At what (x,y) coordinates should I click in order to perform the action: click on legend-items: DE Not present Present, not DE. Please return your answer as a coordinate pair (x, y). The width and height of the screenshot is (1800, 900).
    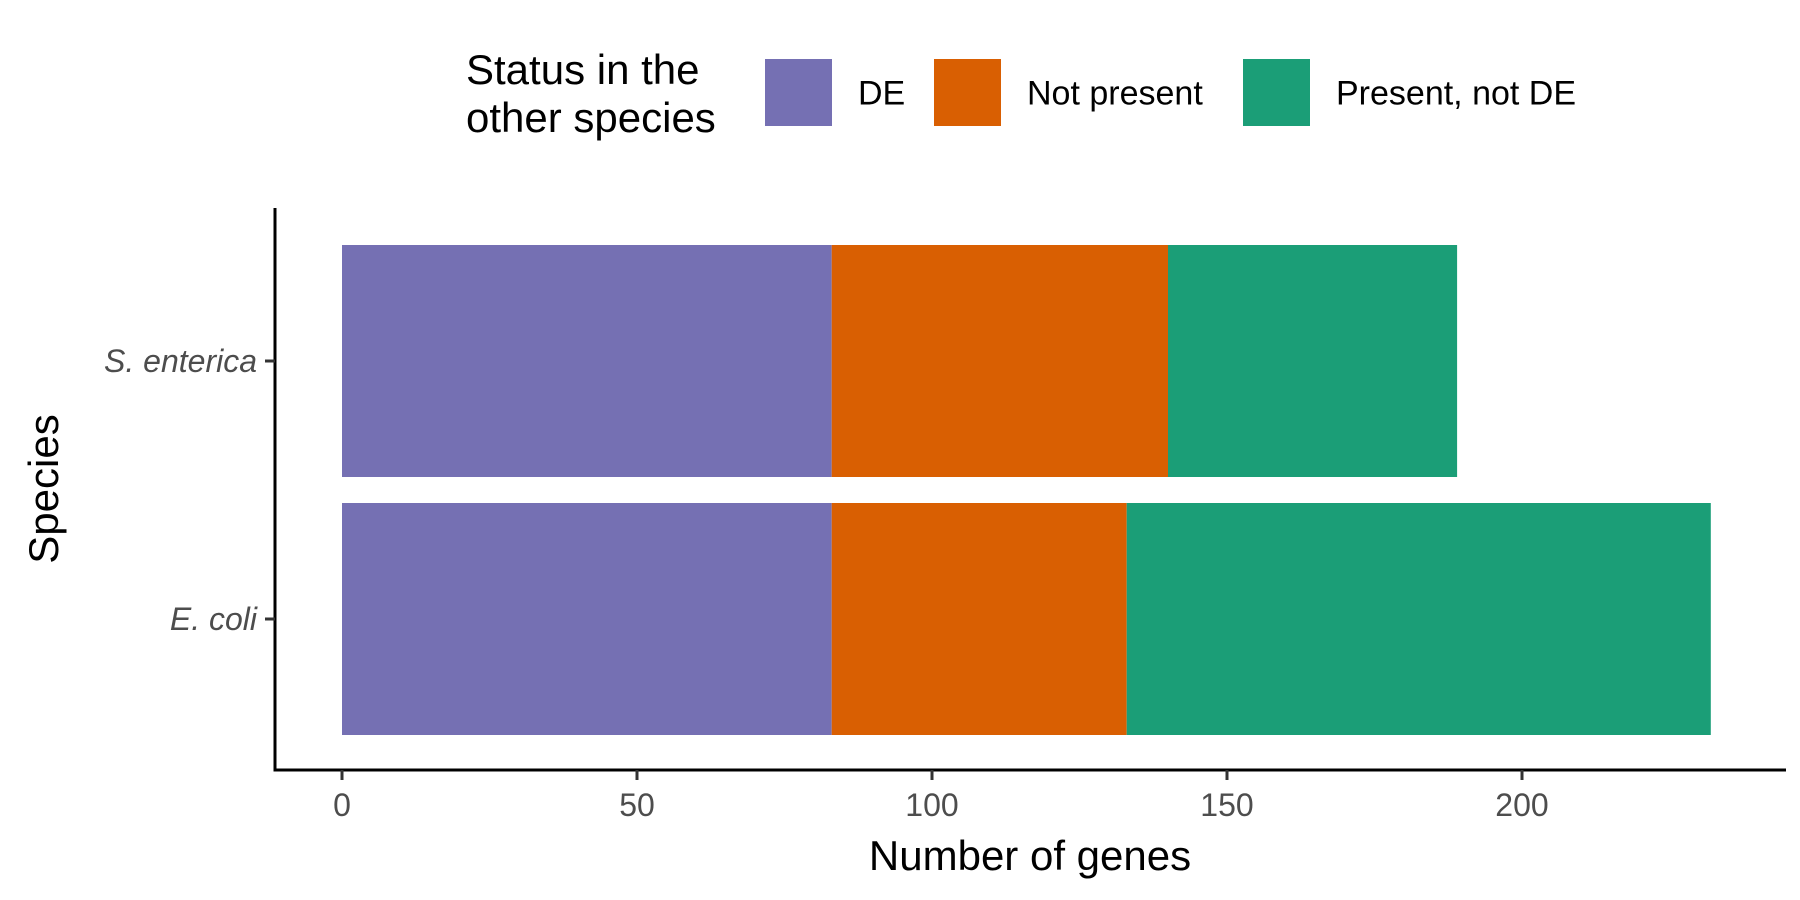
    Looking at the image, I should click on (1170, 92).